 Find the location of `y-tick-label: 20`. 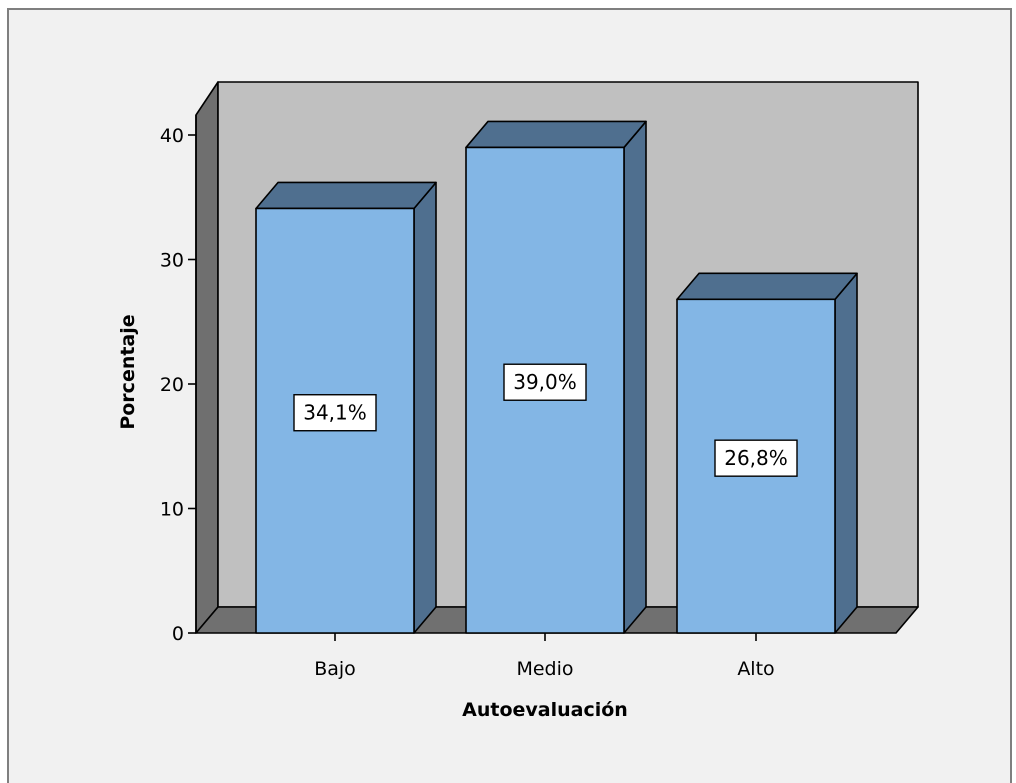

y-tick-label: 20 is located at coordinates (172, 385).